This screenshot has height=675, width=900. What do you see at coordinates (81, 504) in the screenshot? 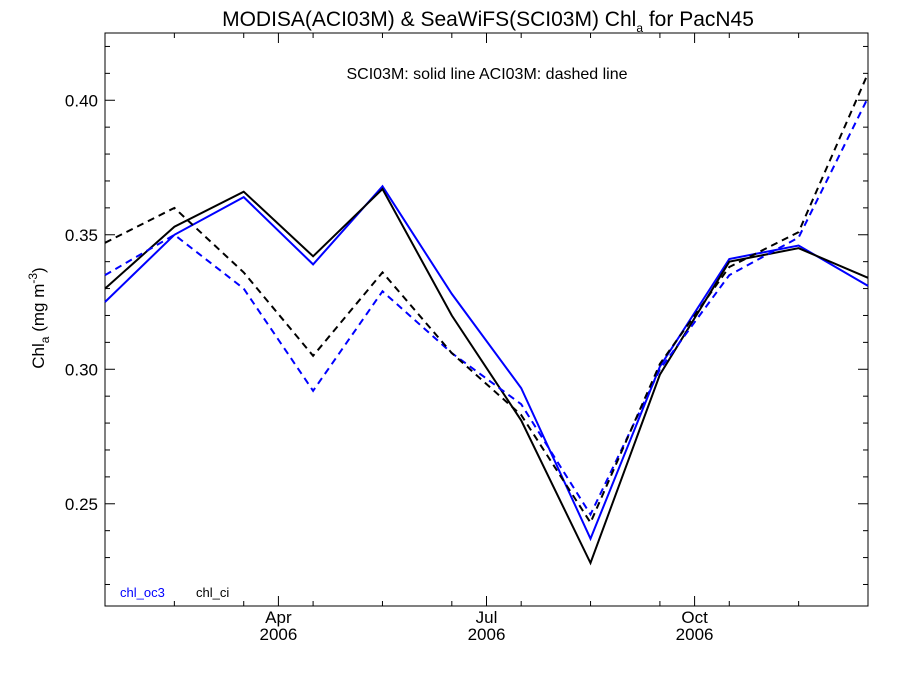
I see `y-tick-label: 0.25` at bounding box center [81, 504].